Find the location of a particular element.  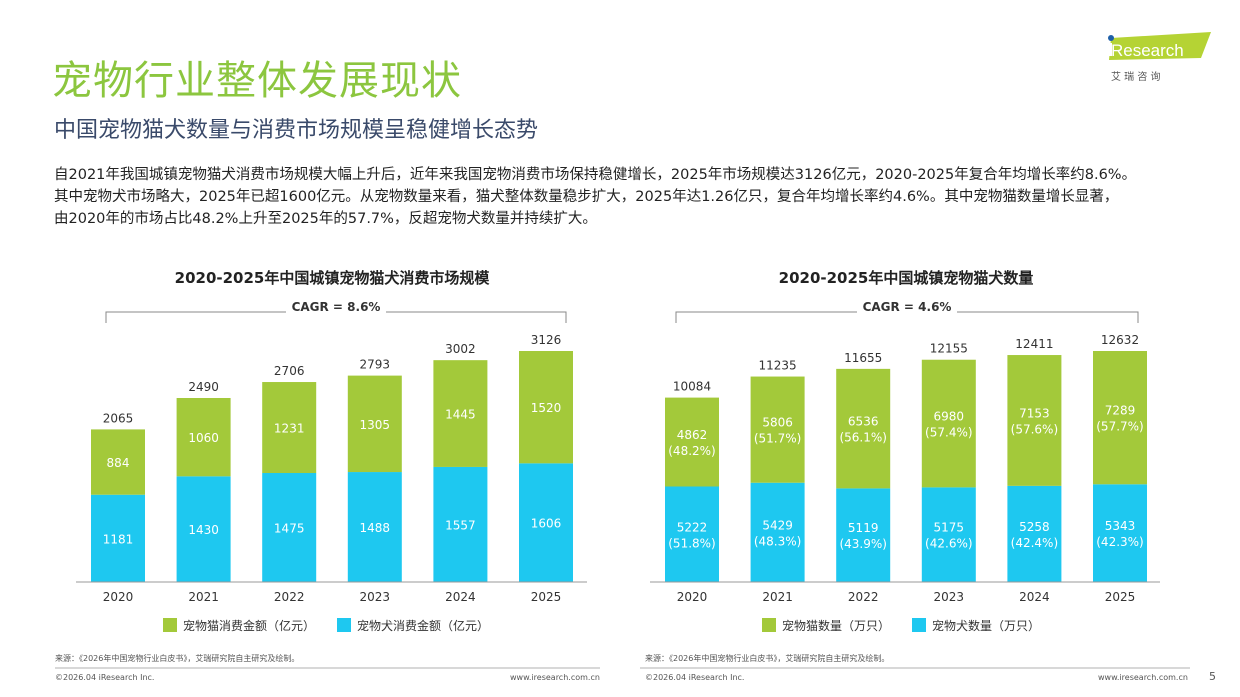

legend-label-dog: 宠物犬消费金额（亿元） is located at coordinates (423, 625).